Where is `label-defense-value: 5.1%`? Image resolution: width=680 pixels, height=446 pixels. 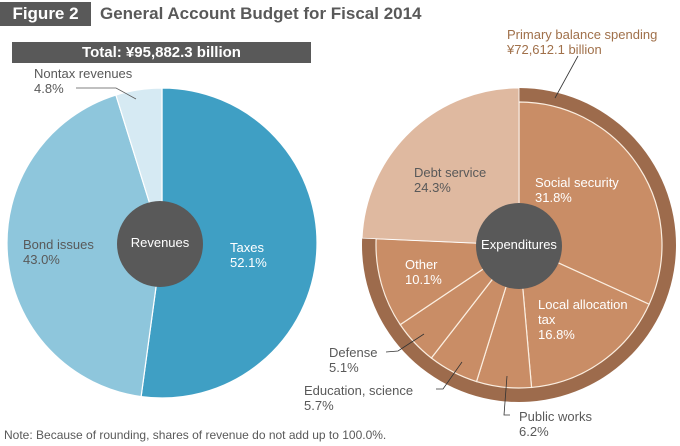
label-defense-value: 5.1% is located at coordinates (344, 367).